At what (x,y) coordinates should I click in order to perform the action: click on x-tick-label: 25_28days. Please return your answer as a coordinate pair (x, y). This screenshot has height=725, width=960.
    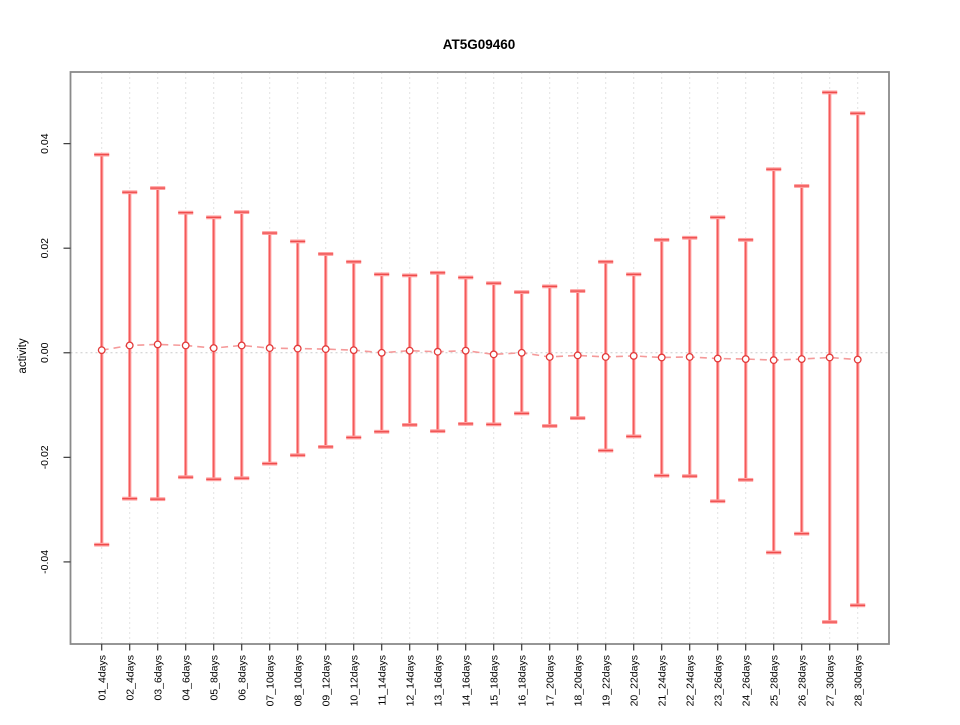
    Looking at the image, I should click on (775, 680).